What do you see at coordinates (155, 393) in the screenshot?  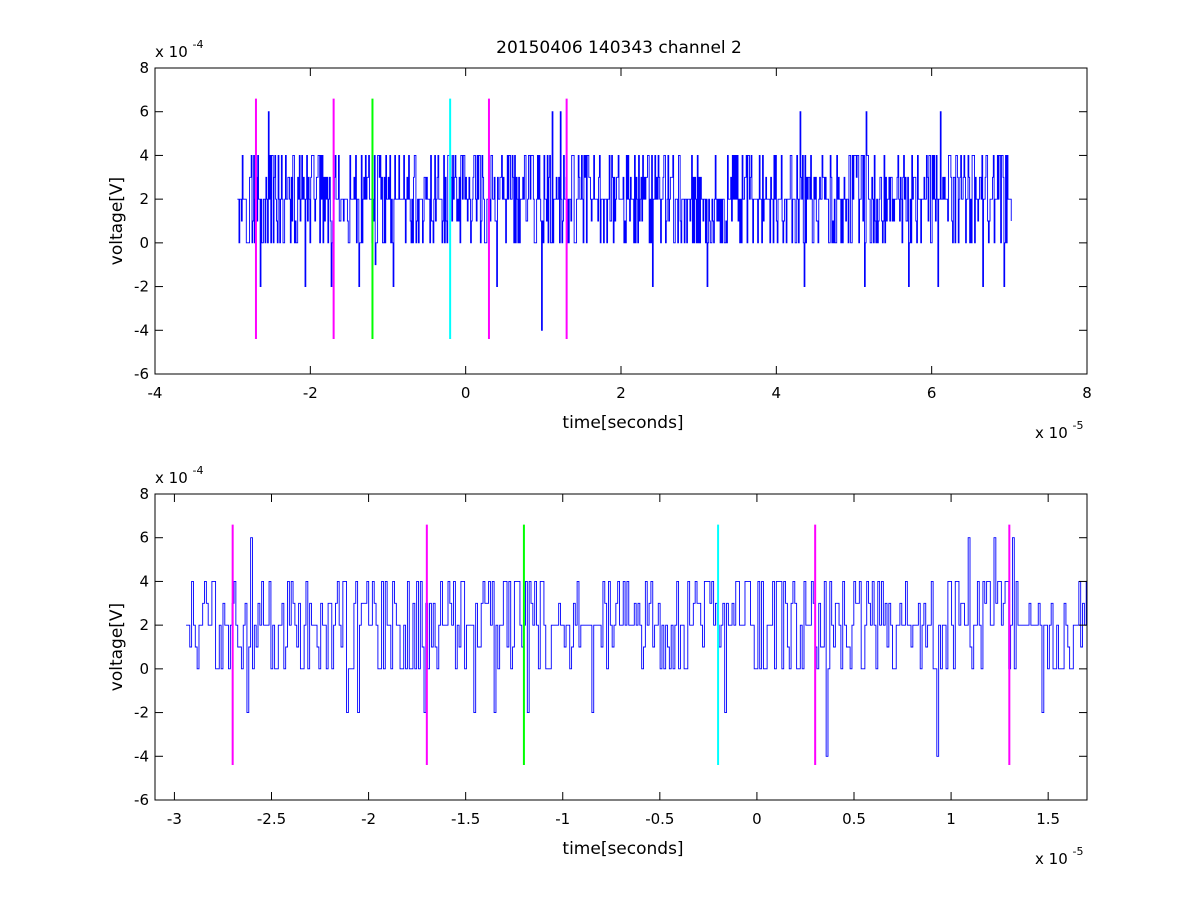 I see `x-tick-label: -4` at bounding box center [155, 393].